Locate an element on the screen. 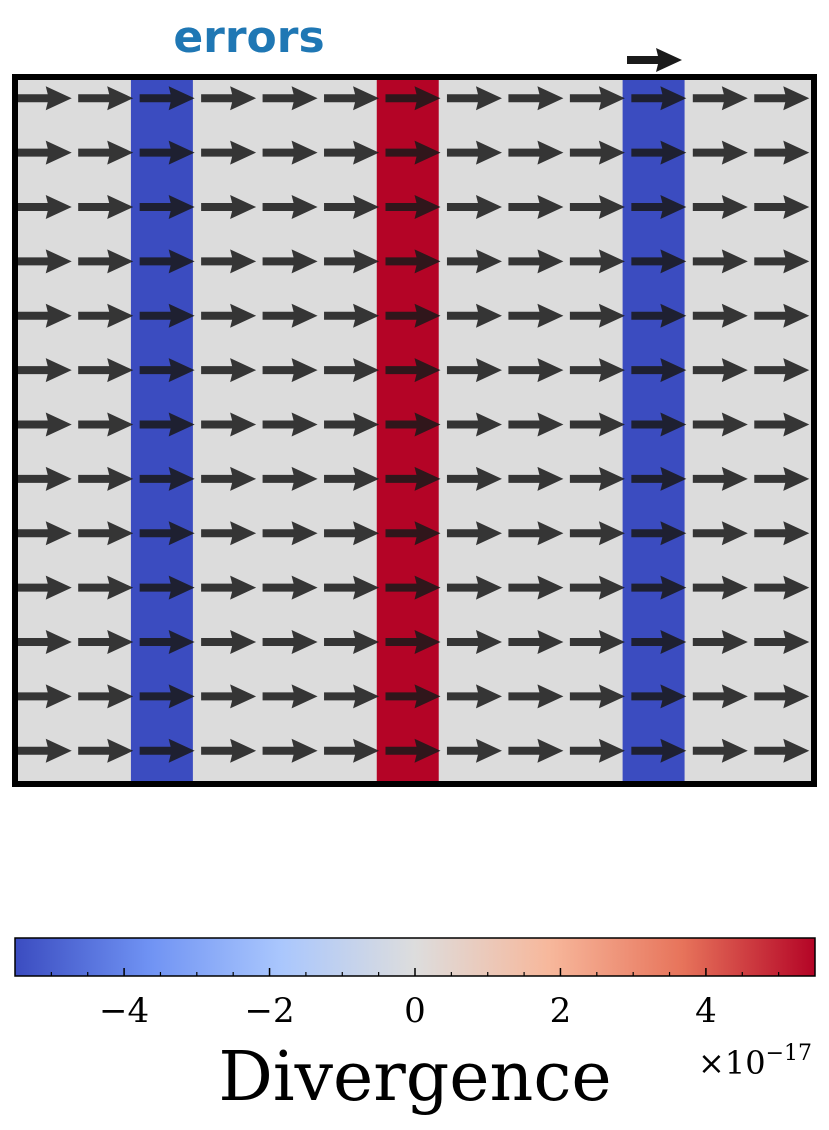 This screenshot has width=829, height=1130. vector-arrow-r5-c4 is located at coordinates (229, 315).